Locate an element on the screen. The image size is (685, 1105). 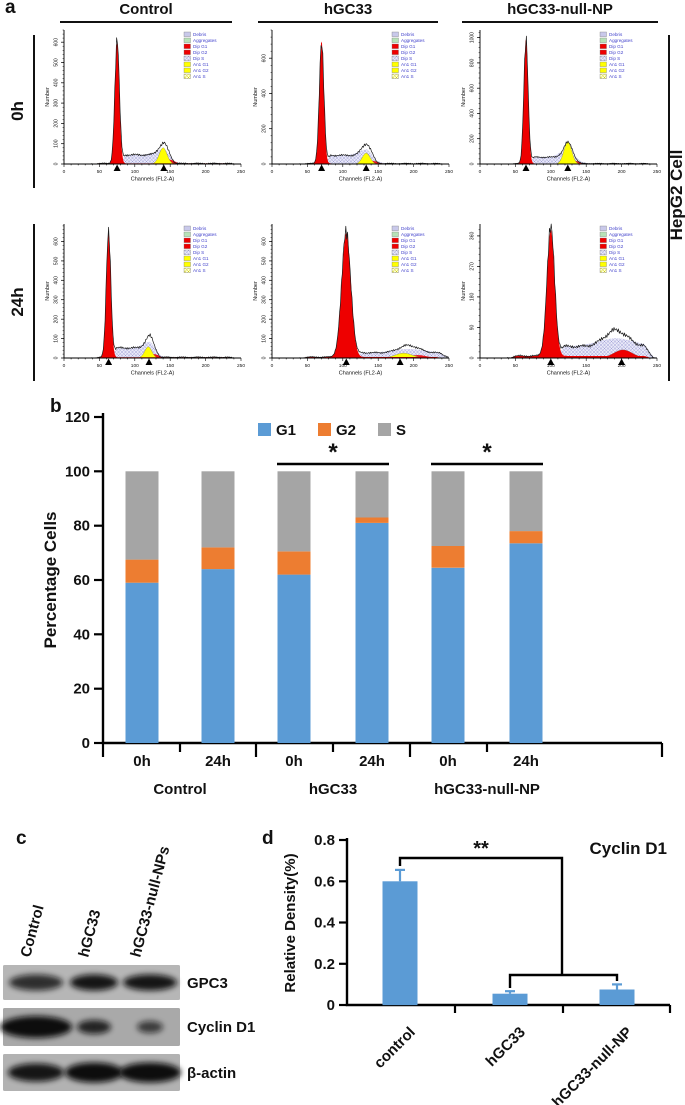
svg-text: 0.2 is located at coordinates (324, 964).